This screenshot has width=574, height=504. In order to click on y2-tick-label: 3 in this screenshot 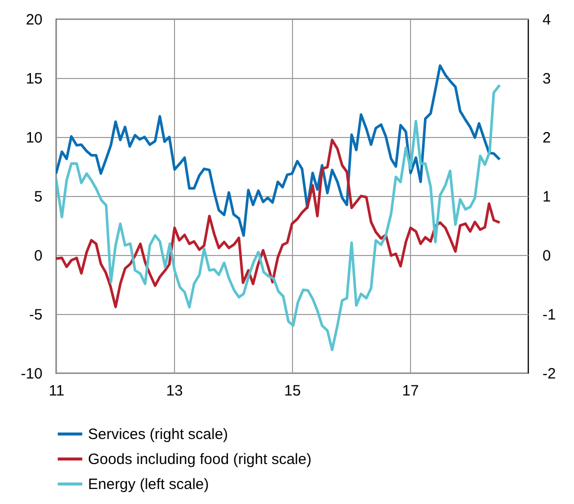, I will do `click(546, 79)`.